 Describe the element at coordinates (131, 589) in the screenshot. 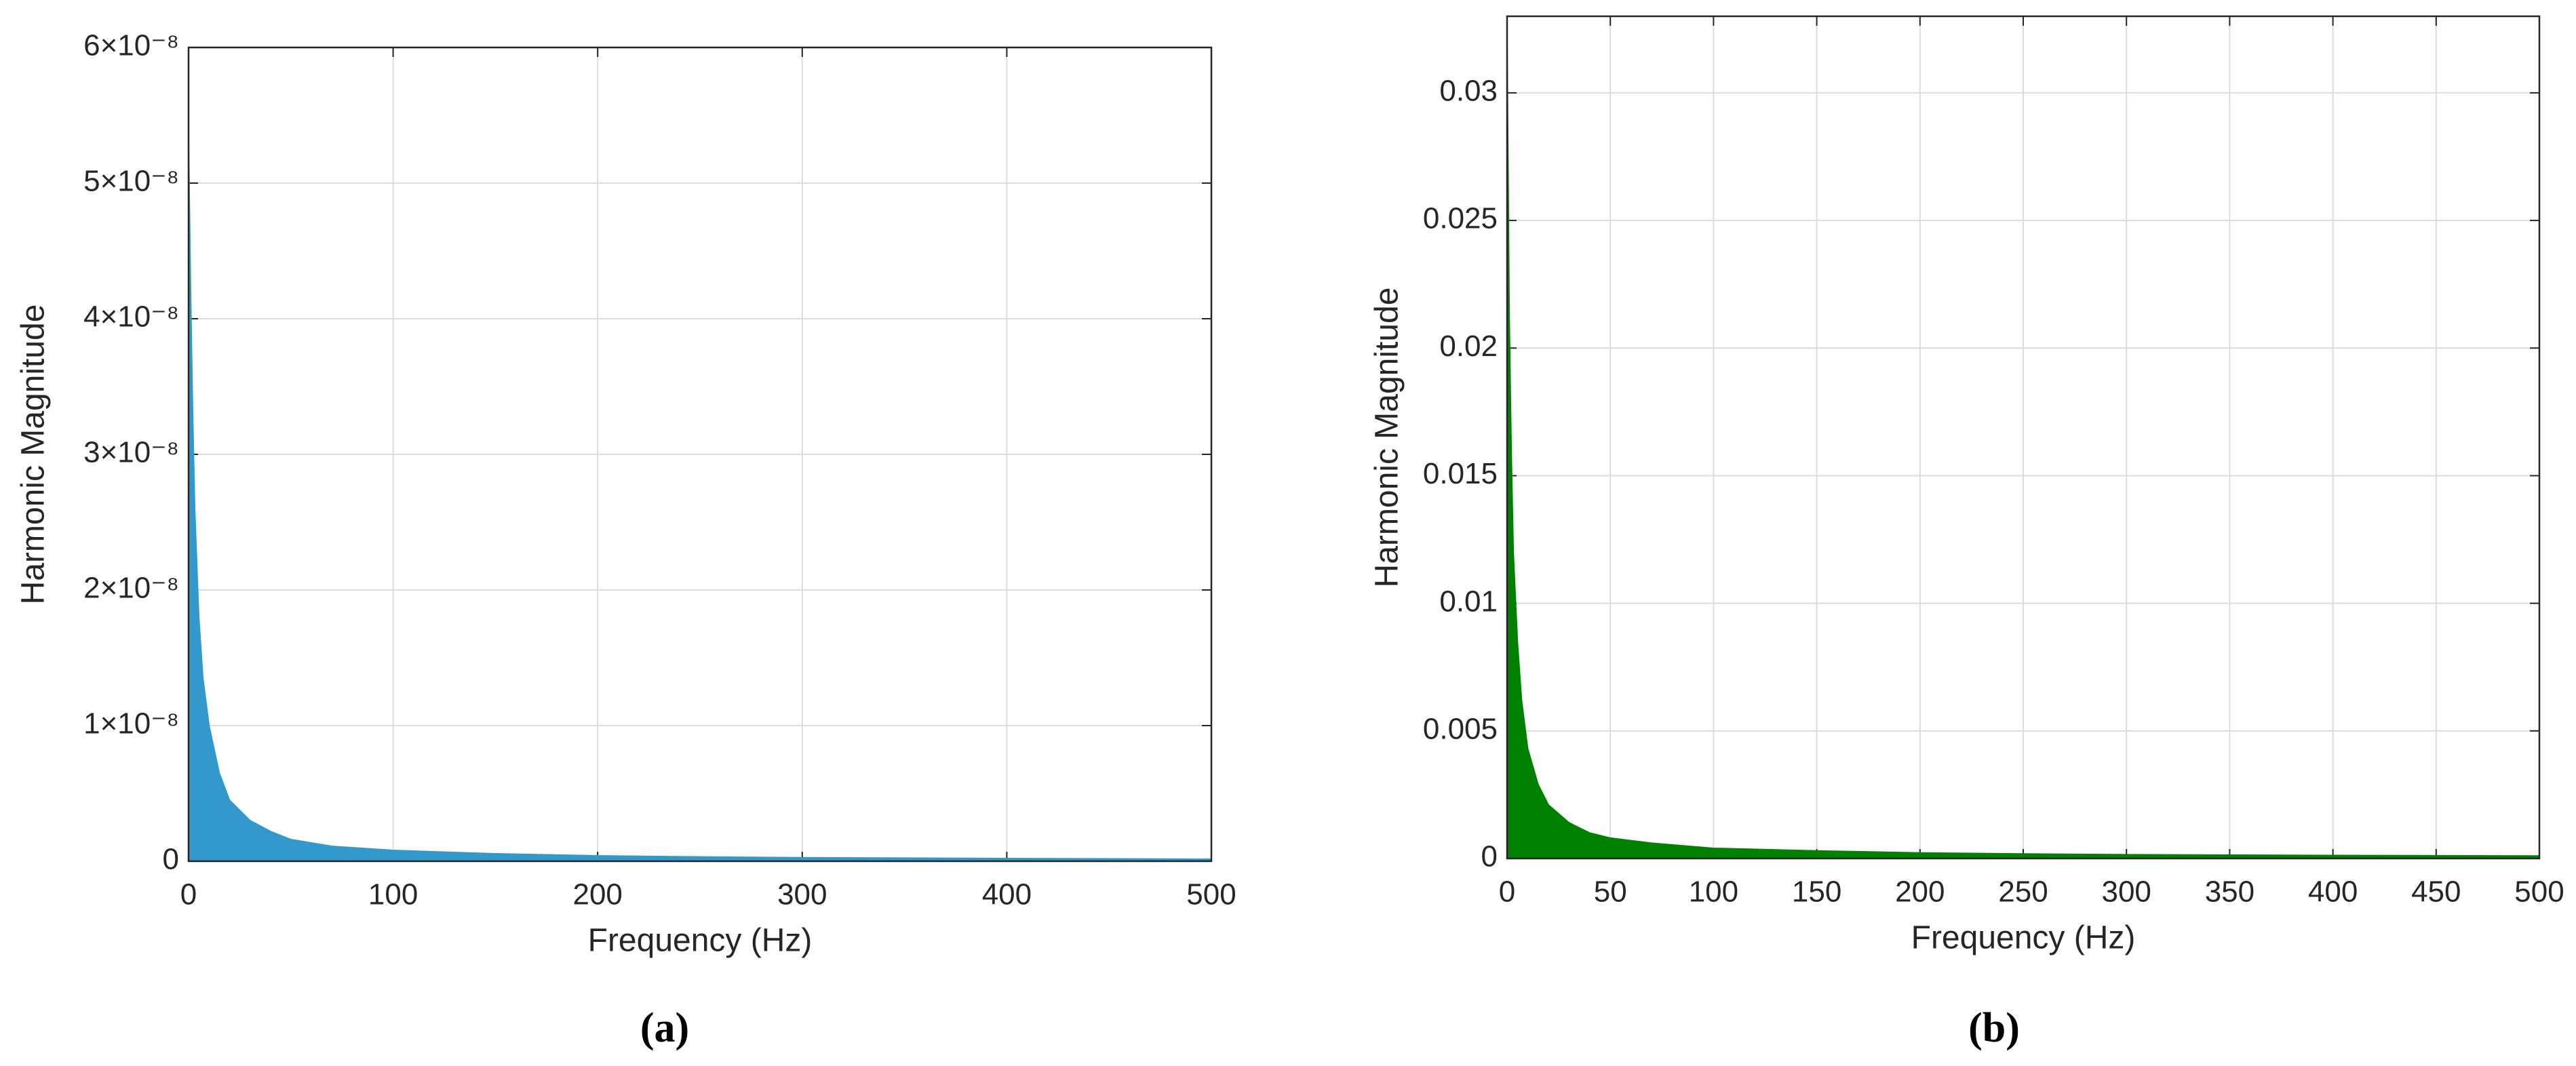

I see `y-tick-label: 2×10⁻⁸` at that location.